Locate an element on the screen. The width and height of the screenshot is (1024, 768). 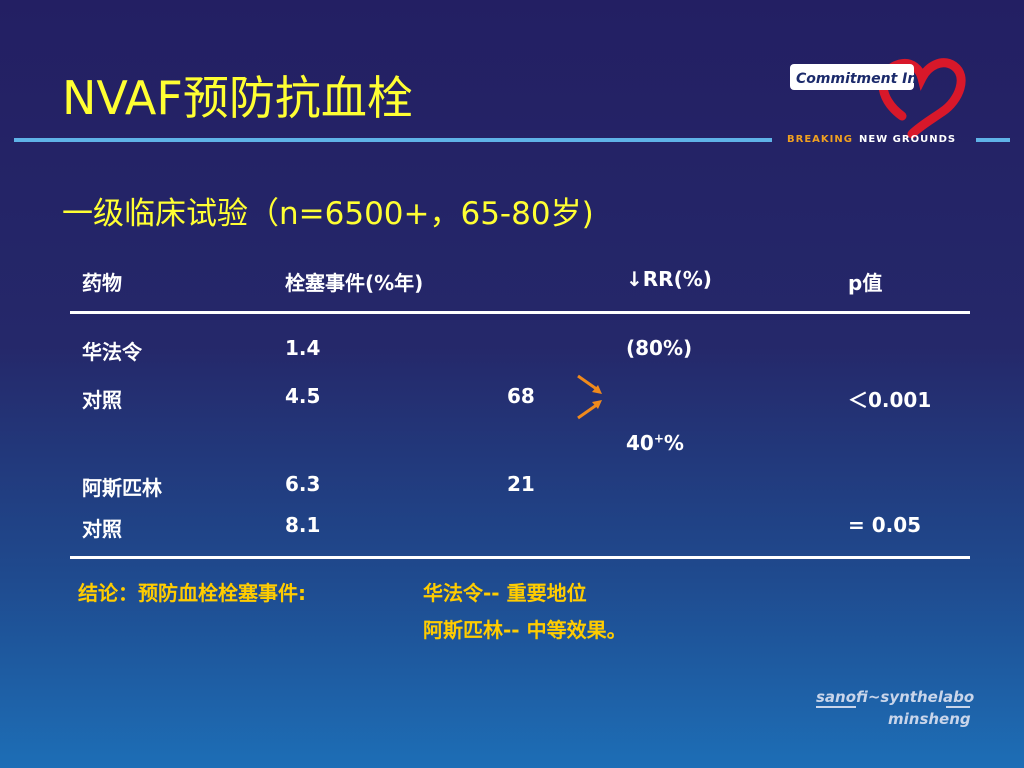
commitment-logo: Commitment In is located at coordinates (878, 98).